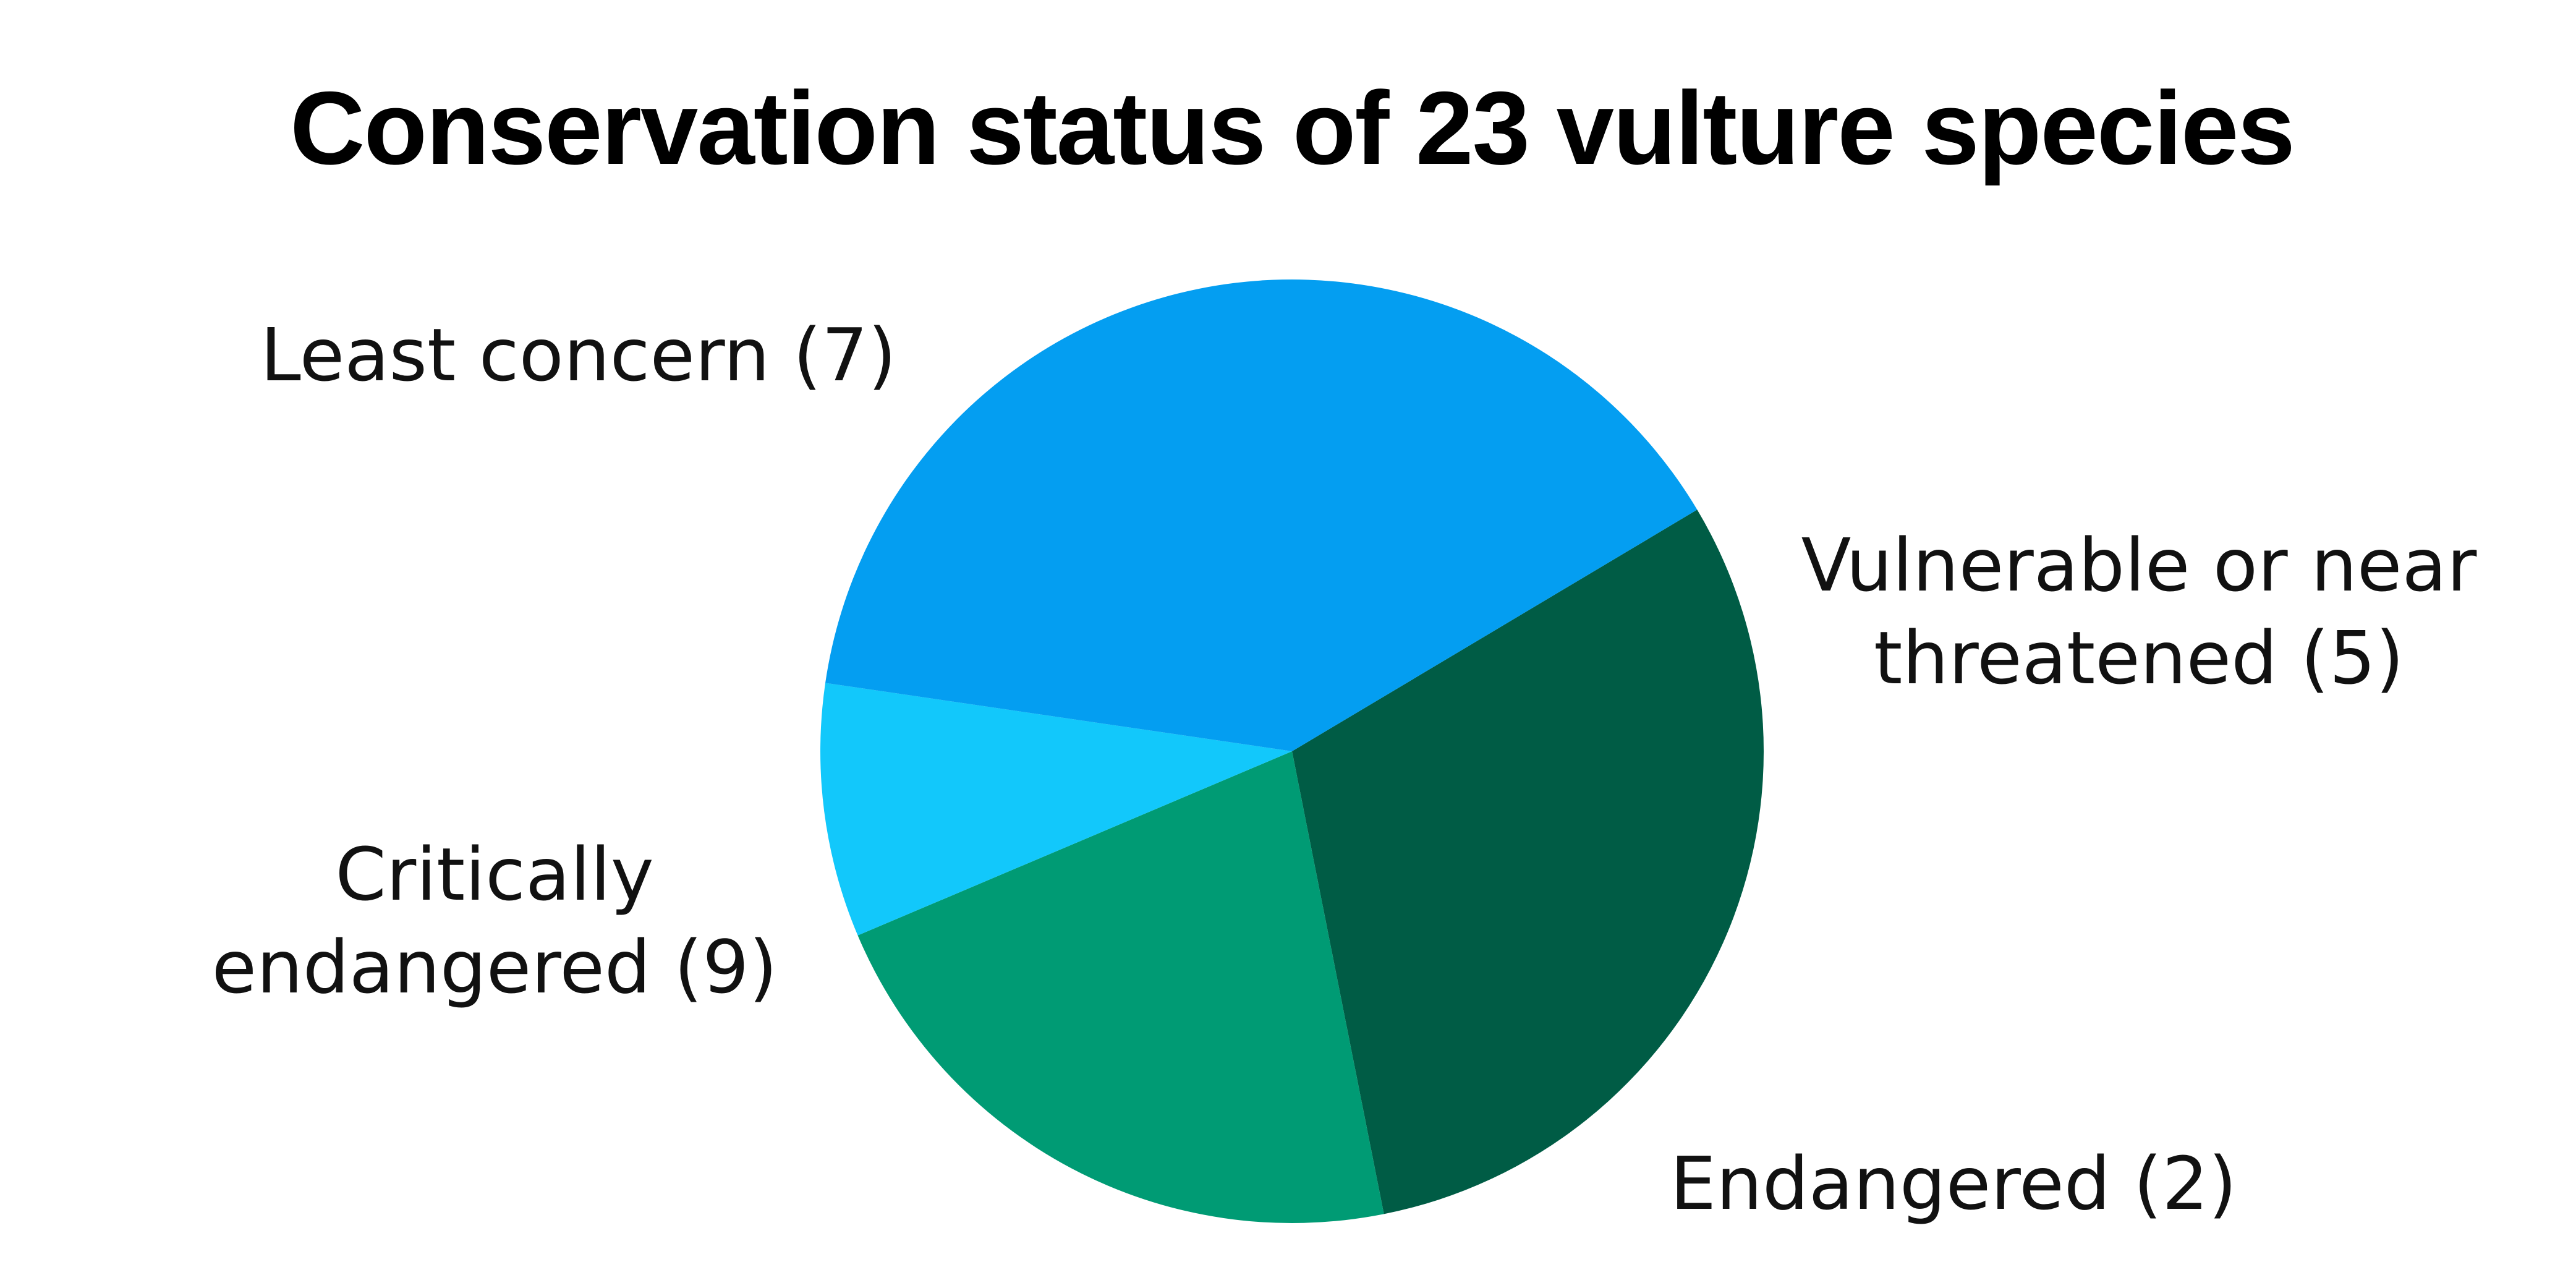 The image size is (2576, 1288). I want to click on slice-label-line: Least concern (7), so click(578, 355).